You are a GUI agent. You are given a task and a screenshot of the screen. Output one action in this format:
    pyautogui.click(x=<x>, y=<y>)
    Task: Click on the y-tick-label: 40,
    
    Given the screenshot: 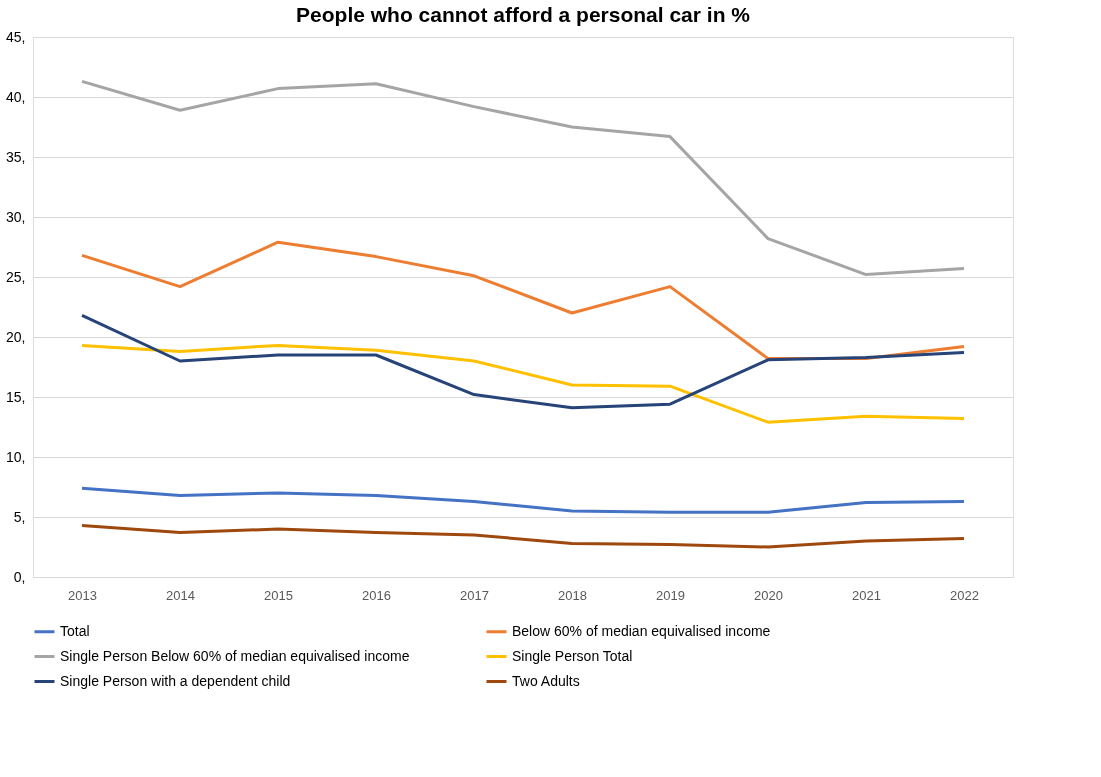 What is the action you would take?
    pyautogui.click(x=16, y=96)
    